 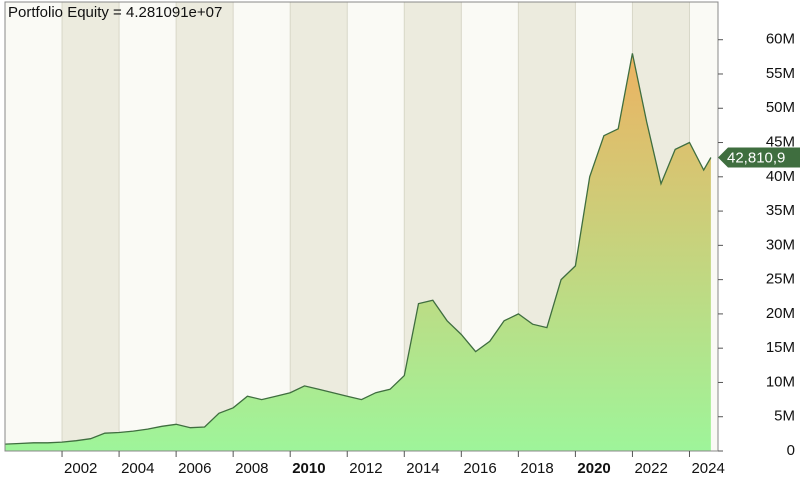 I want to click on last-value-marker, so click(x=759, y=157).